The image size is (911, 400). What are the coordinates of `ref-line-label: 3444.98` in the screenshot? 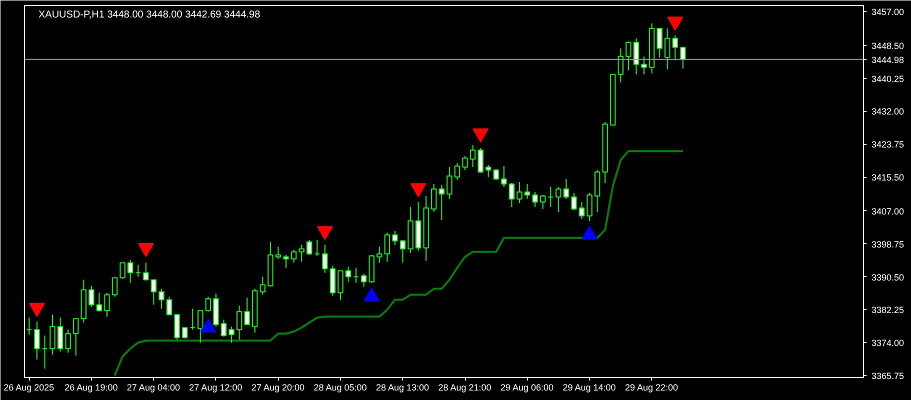 It's located at (888, 59).